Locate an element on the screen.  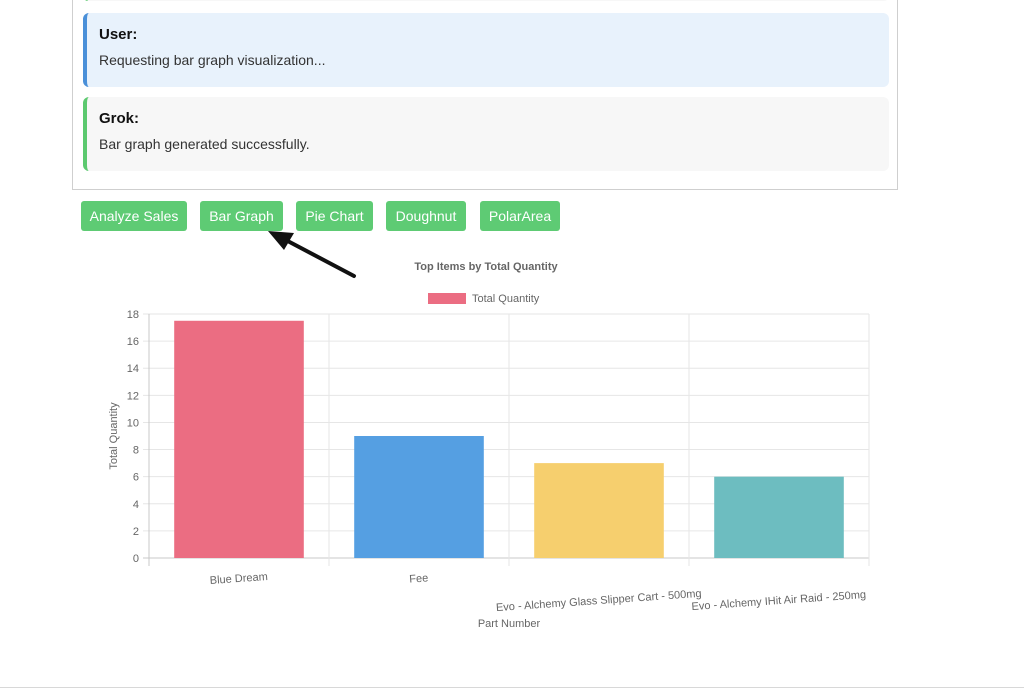
x-tick-label: Evo - Alchemy IHit Air Raid - 250mg is located at coordinates (778, 601).